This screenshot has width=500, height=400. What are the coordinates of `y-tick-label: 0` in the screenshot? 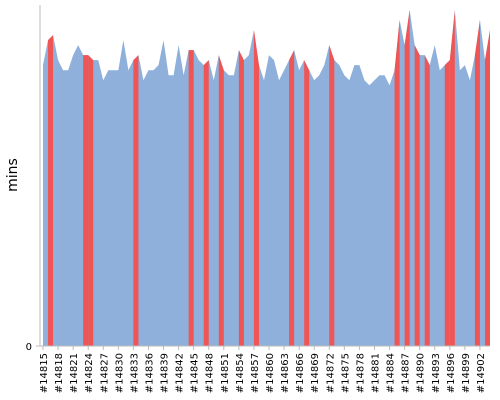 It's located at (29, 347).